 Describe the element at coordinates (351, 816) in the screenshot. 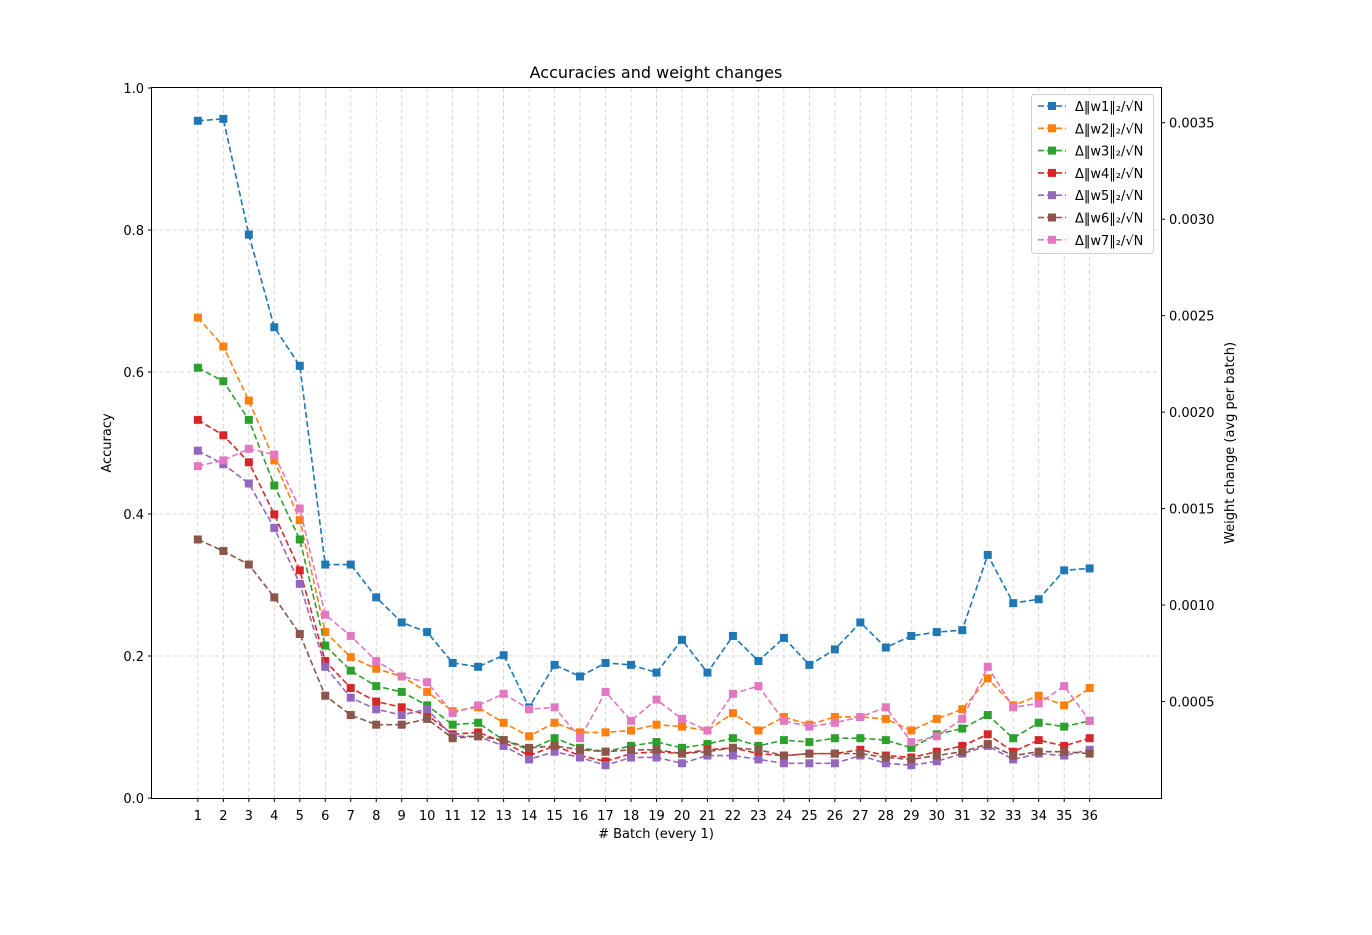

I see `x-tick-label: 7` at that location.